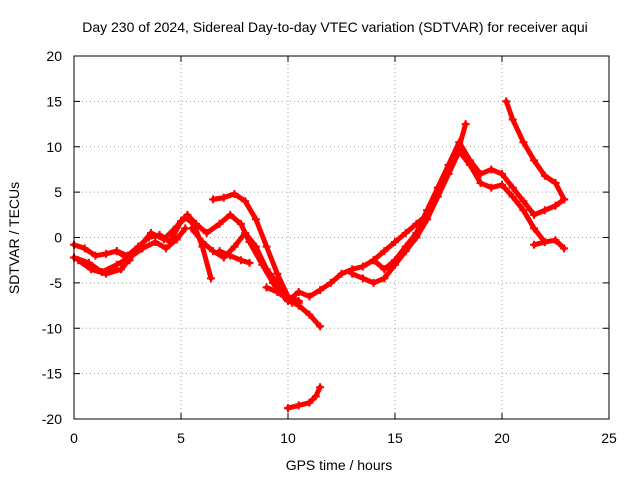 The width and height of the screenshot is (640, 480). Describe the element at coordinates (58, 192) in the screenshot. I see `y-tick-label: 5` at that location.